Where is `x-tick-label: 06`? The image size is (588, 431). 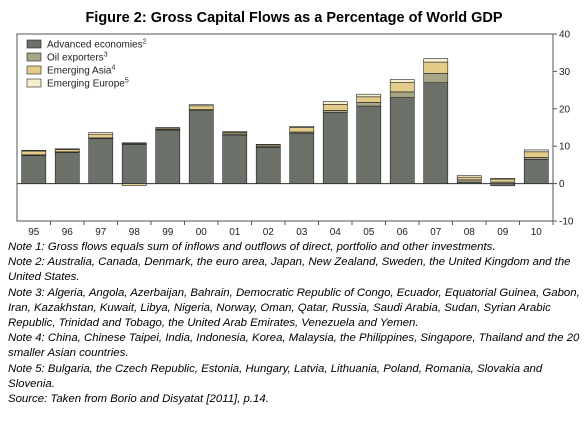
x-tick-label: 06 is located at coordinates (403, 232).